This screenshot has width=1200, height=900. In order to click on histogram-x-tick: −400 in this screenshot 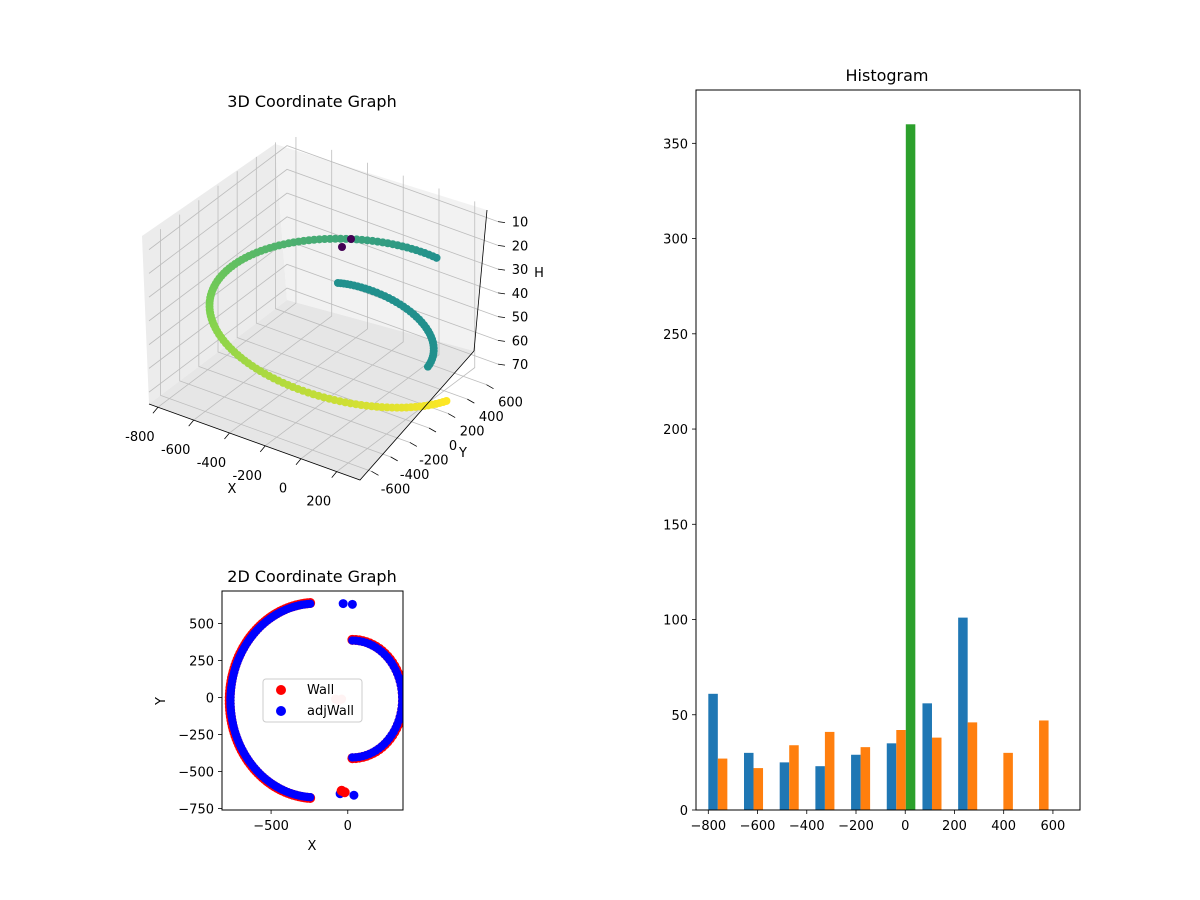, I will do `click(807, 826)`.